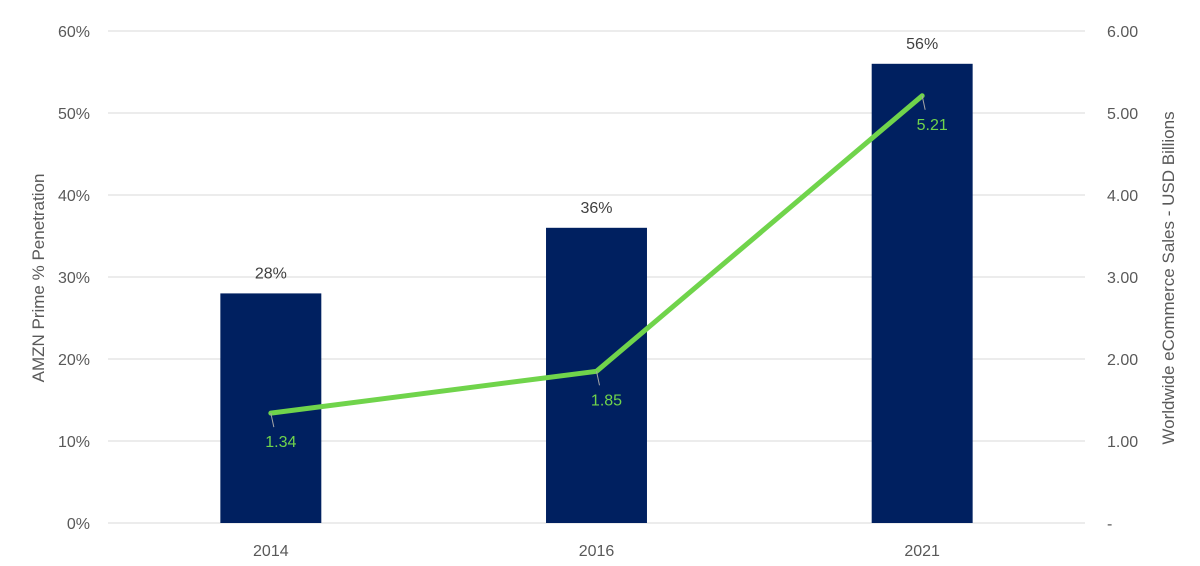  Describe the element at coordinates (1168, 277) in the screenshot. I see `right-axis-title: Worldwide eCommerce Sales - USD Billions` at that location.